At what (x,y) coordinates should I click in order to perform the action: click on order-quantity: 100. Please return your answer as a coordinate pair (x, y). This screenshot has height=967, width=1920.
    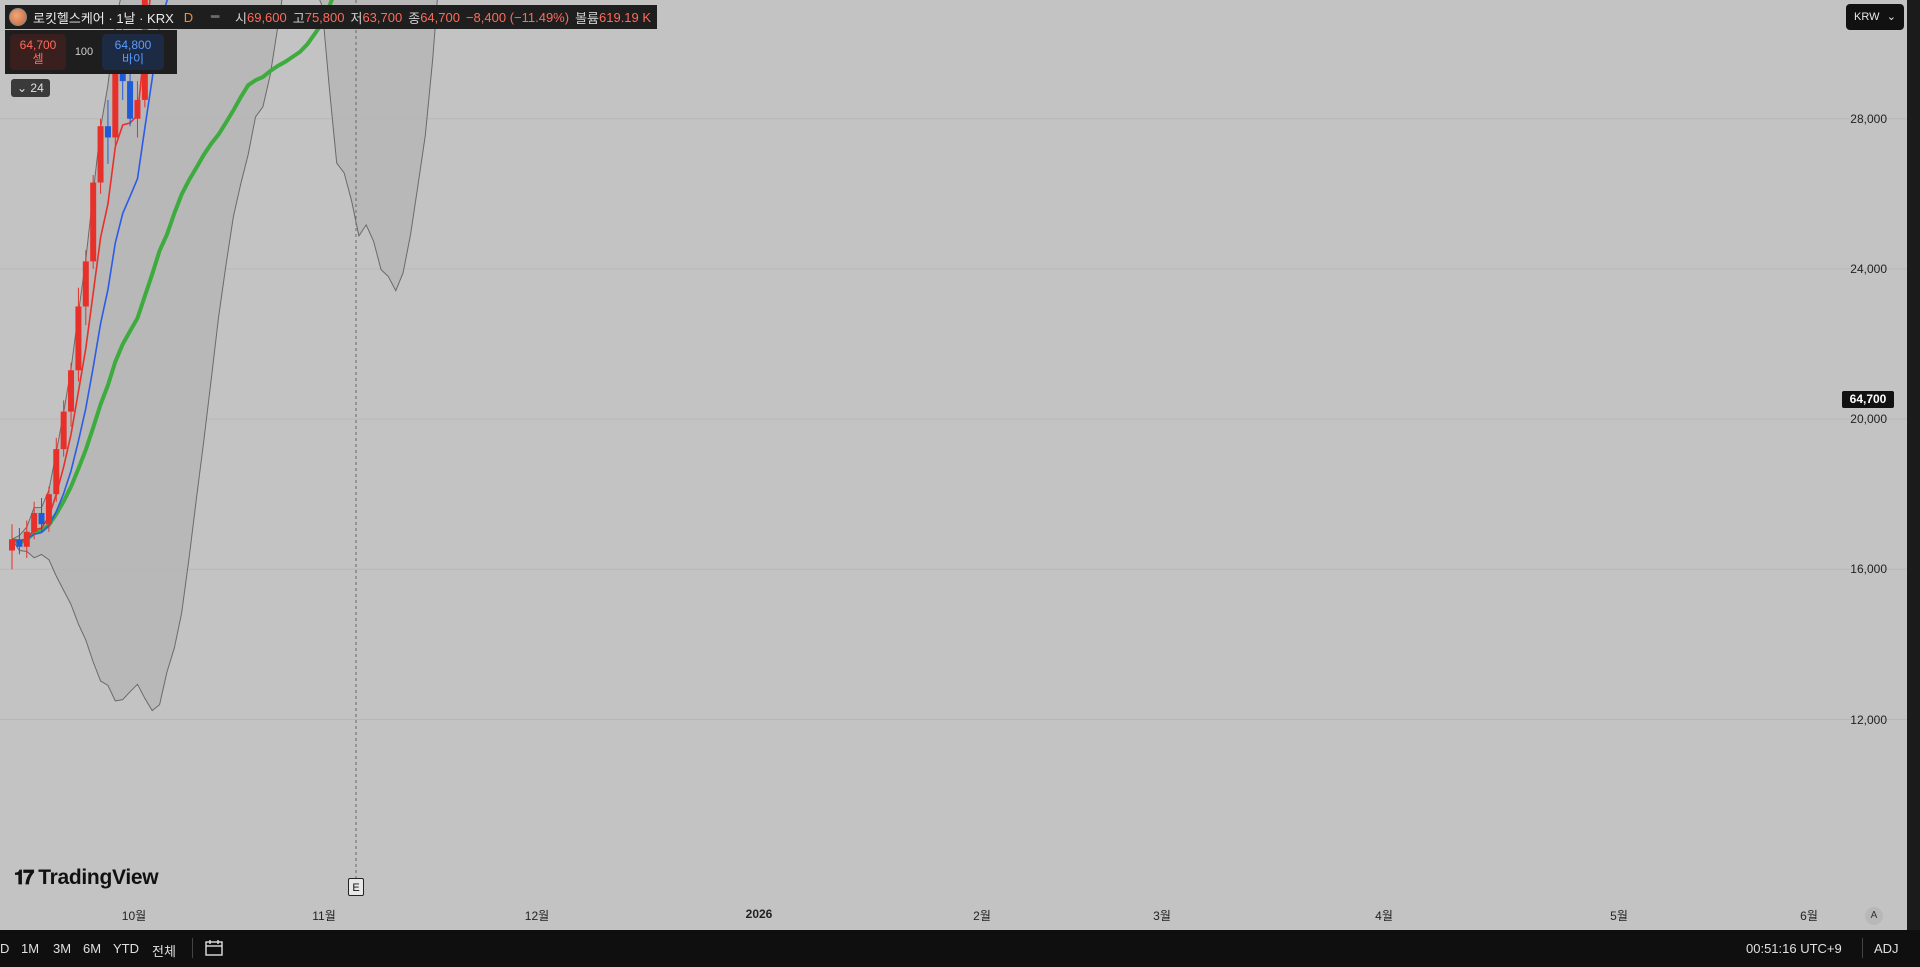
    Looking at the image, I should click on (84, 52).